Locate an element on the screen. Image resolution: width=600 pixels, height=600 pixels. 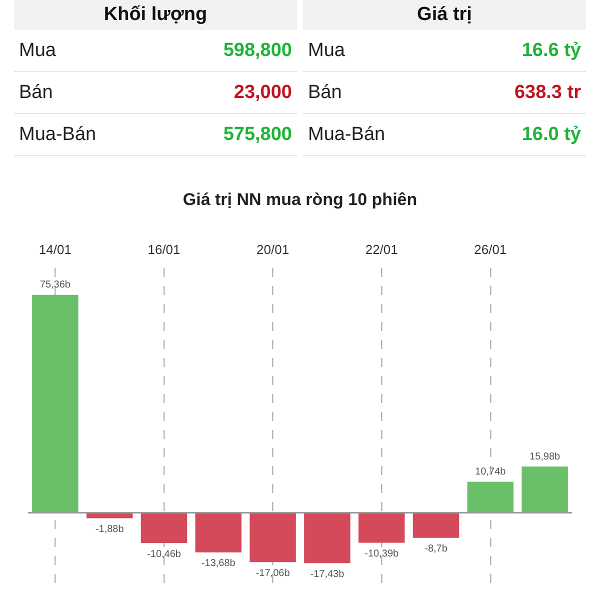
x-tick-label: 22/01 is located at coordinates (381, 249).